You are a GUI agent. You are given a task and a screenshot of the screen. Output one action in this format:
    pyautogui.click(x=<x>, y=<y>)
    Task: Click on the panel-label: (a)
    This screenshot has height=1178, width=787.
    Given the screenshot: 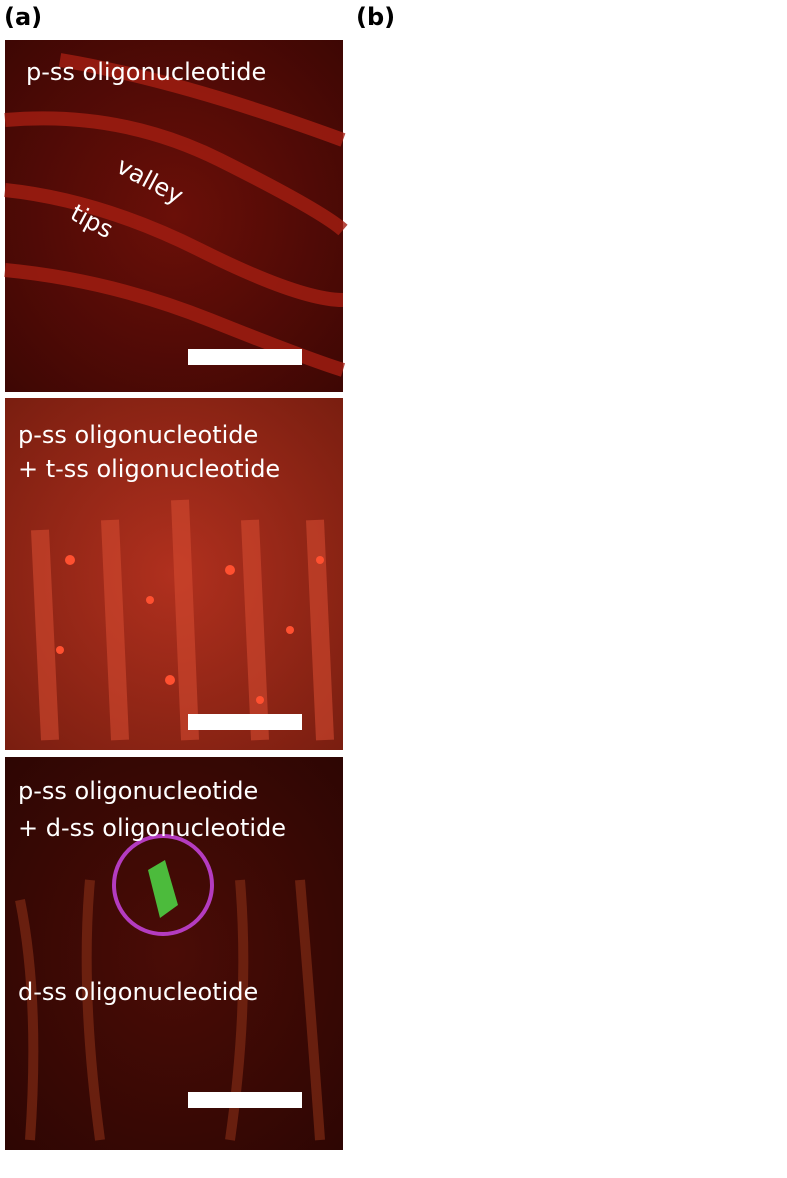 What is the action you would take?
    pyautogui.click(x=23, y=17)
    